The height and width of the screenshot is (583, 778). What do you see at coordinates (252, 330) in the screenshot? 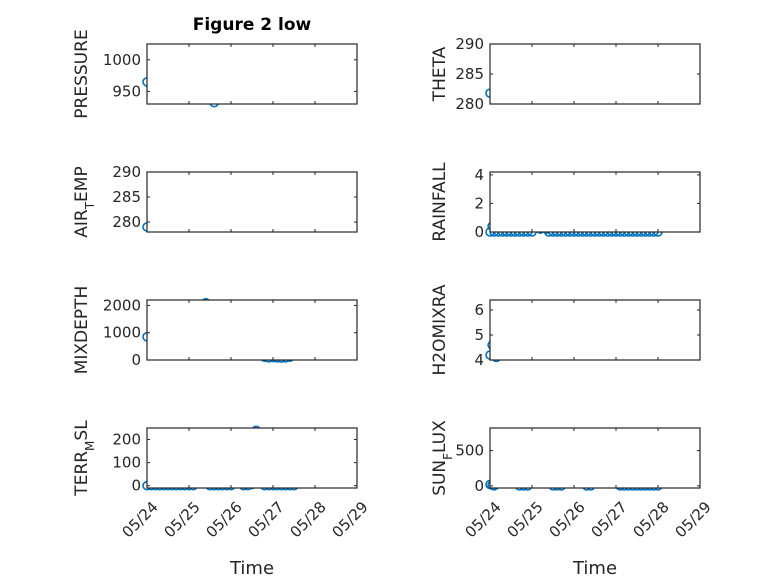
I see `axes-frame-mixdepth` at bounding box center [252, 330].